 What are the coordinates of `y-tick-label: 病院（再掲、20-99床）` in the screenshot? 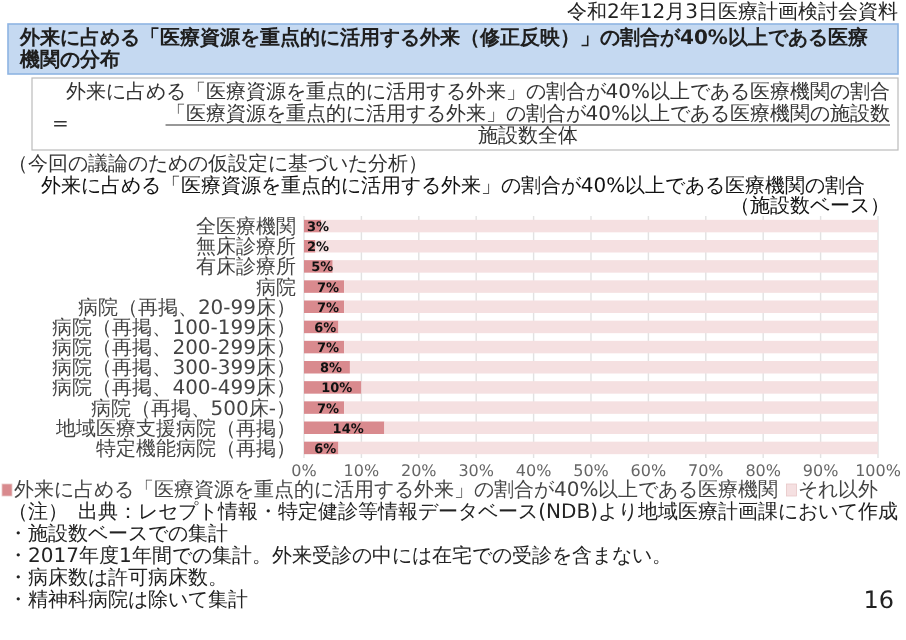 It's located at (186, 307).